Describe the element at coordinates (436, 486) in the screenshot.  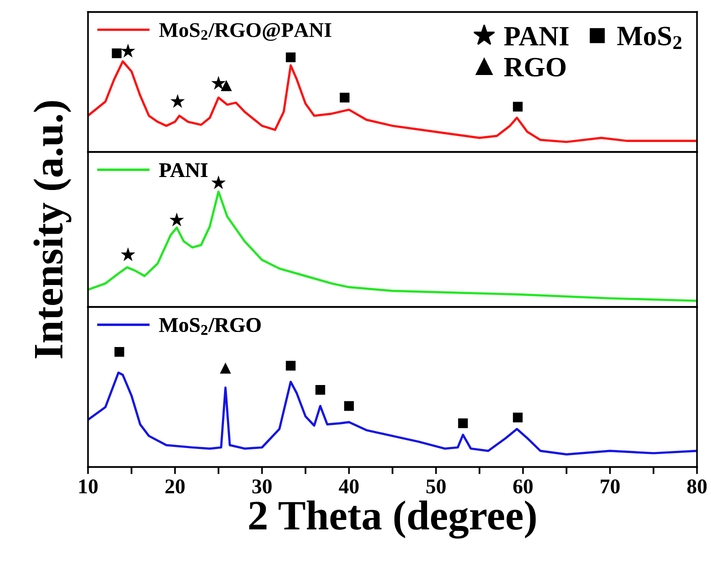
I see `x-tick-label: 50` at that location.